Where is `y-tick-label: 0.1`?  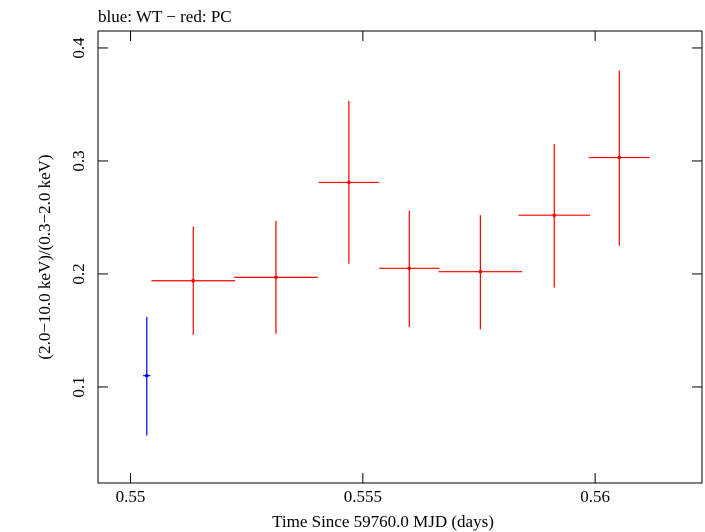
y-tick-label: 0.1 is located at coordinates (78, 386).